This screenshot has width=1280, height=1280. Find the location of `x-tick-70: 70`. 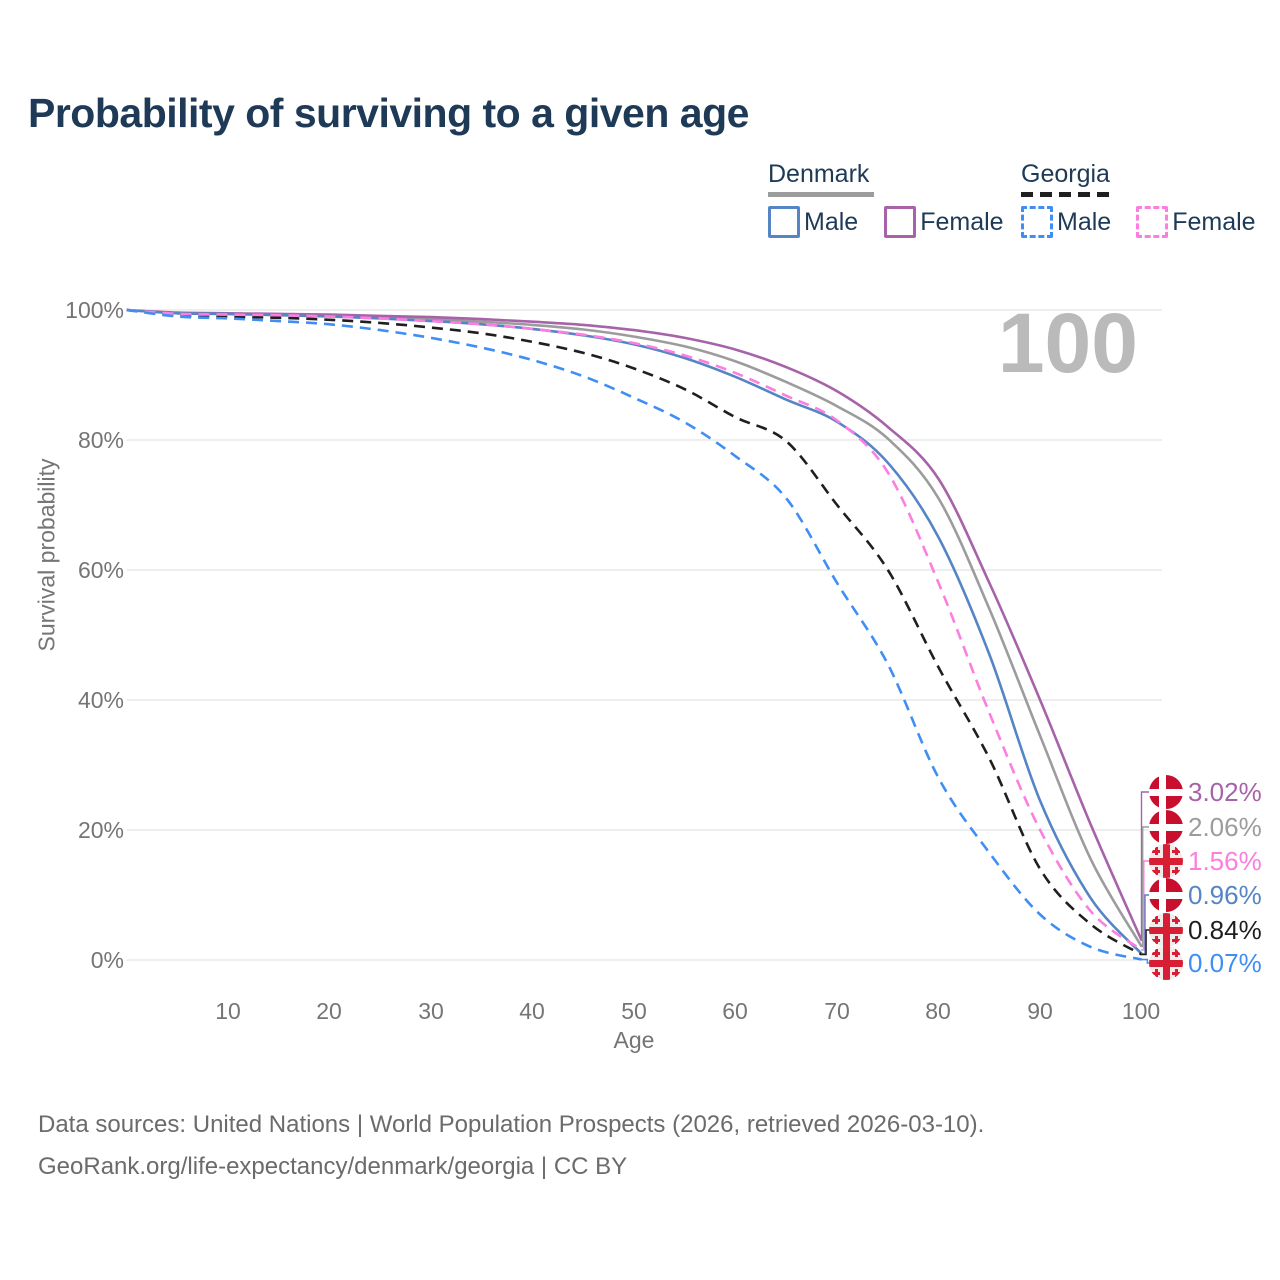

x-tick-70: 70 is located at coordinates (837, 1011).